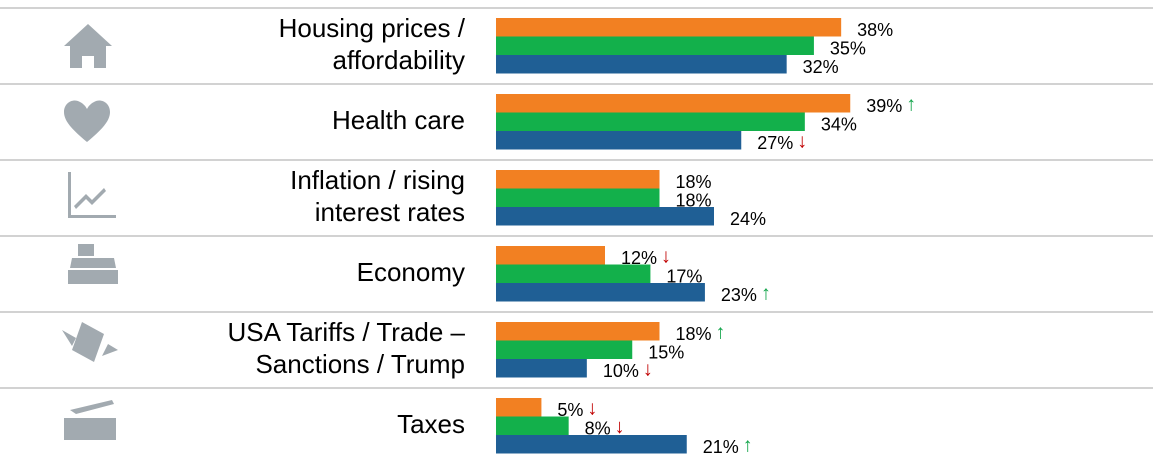 Image resolution: width=1153 pixels, height=461 pixels. What do you see at coordinates (666, 352) in the screenshot?
I see `value-label: 15%` at bounding box center [666, 352].